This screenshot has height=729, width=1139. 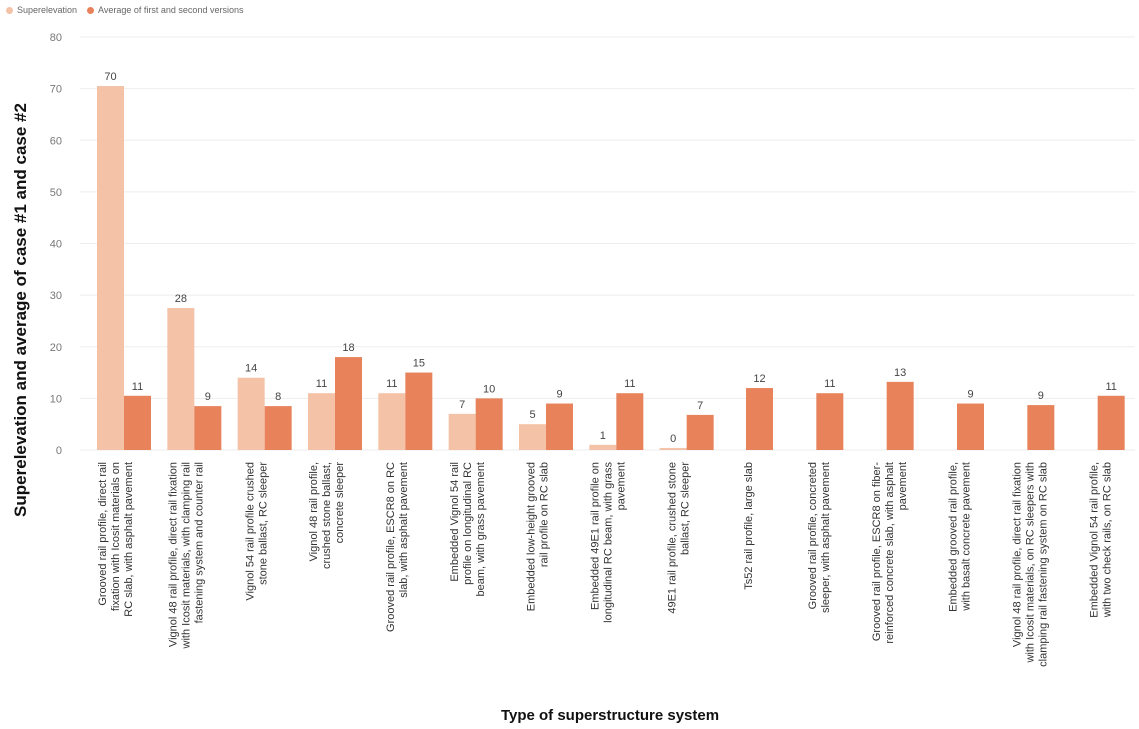 What do you see at coordinates (954, 537) in the screenshot?
I see `x-category-line: Embedded grooved rail profile,` at bounding box center [954, 537].